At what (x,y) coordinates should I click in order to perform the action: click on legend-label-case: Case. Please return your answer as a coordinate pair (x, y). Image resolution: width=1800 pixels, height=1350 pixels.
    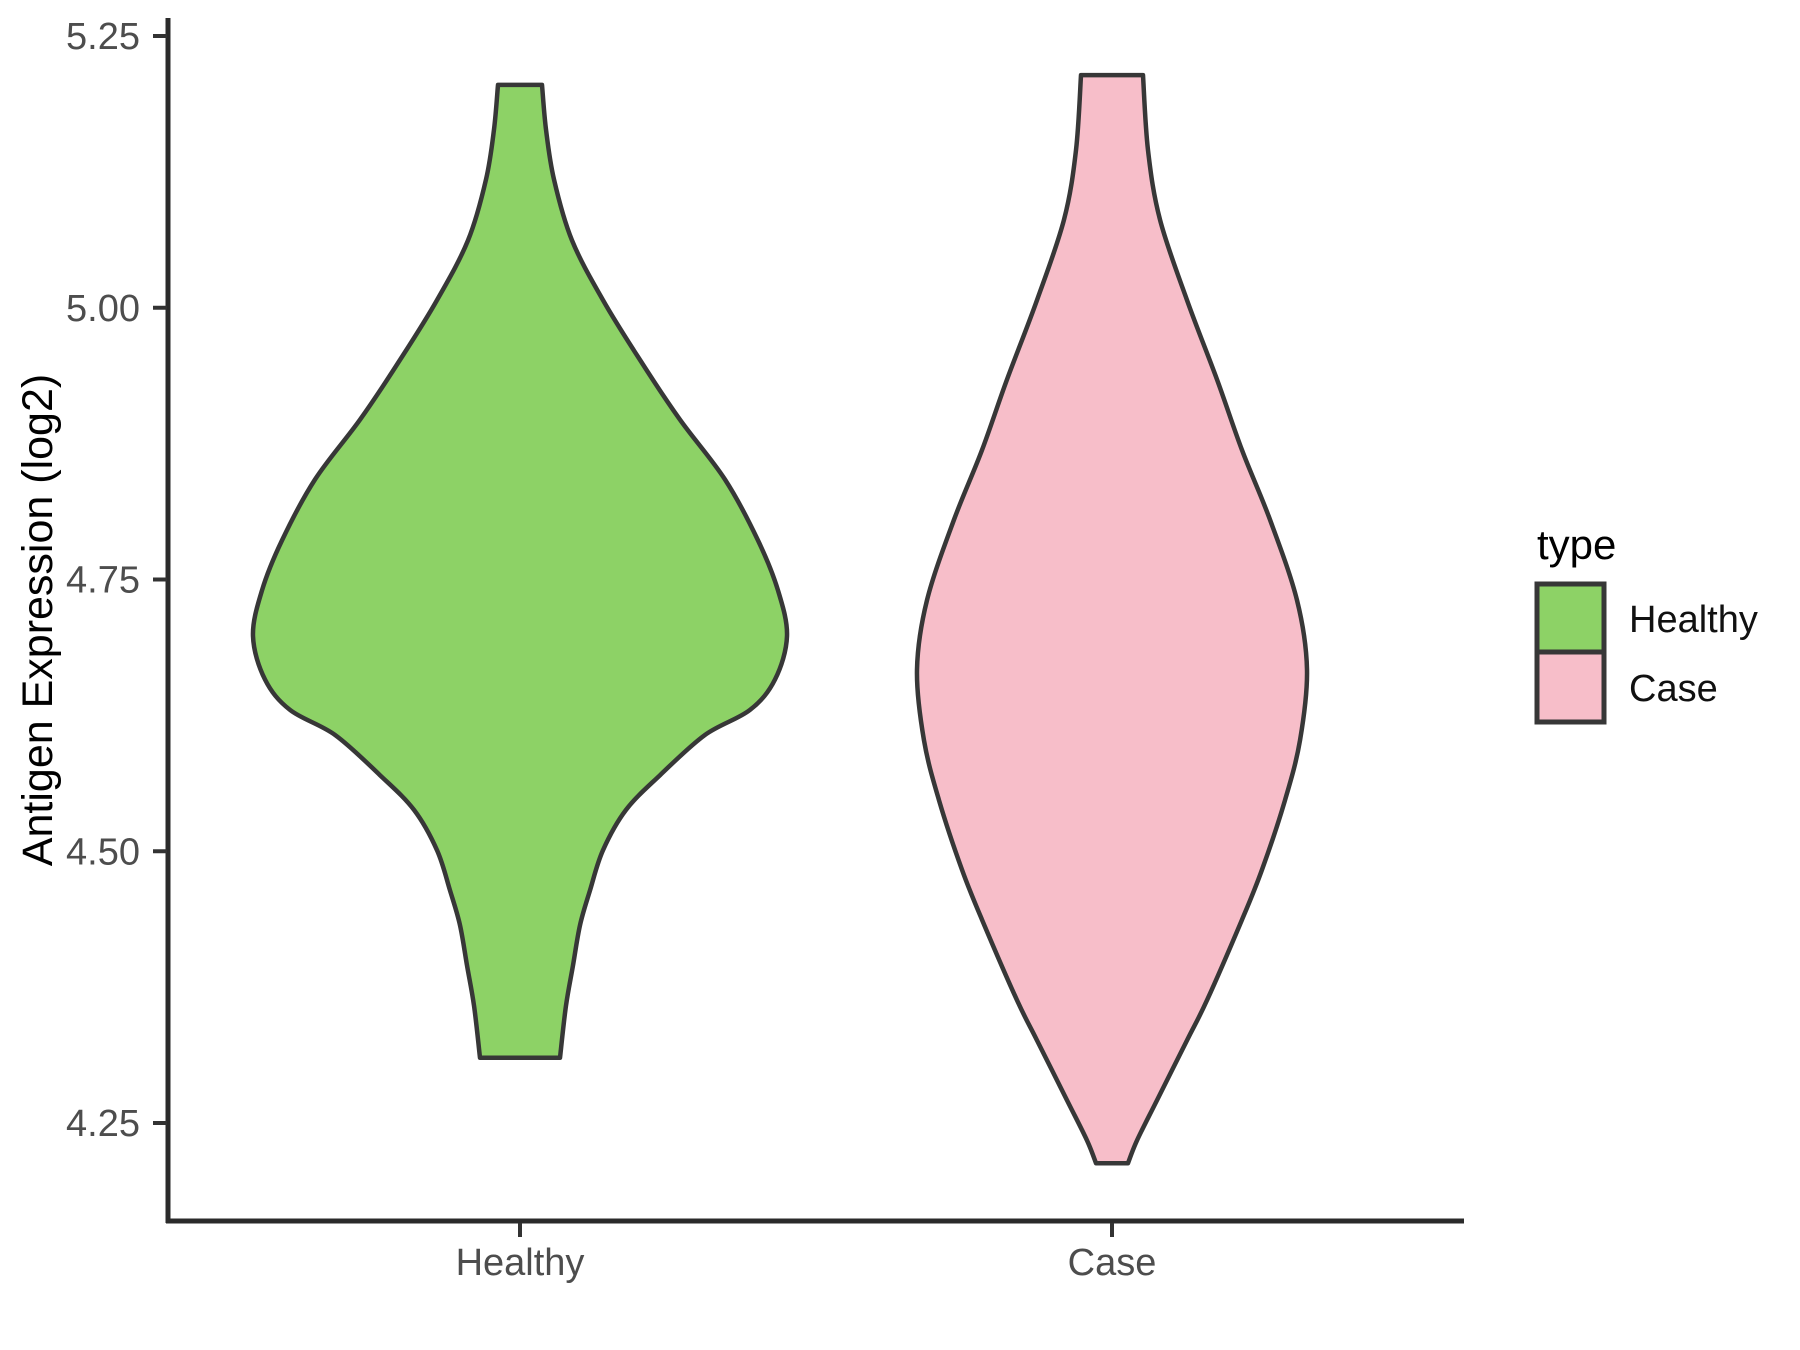
    Looking at the image, I should click on (1673, 689).